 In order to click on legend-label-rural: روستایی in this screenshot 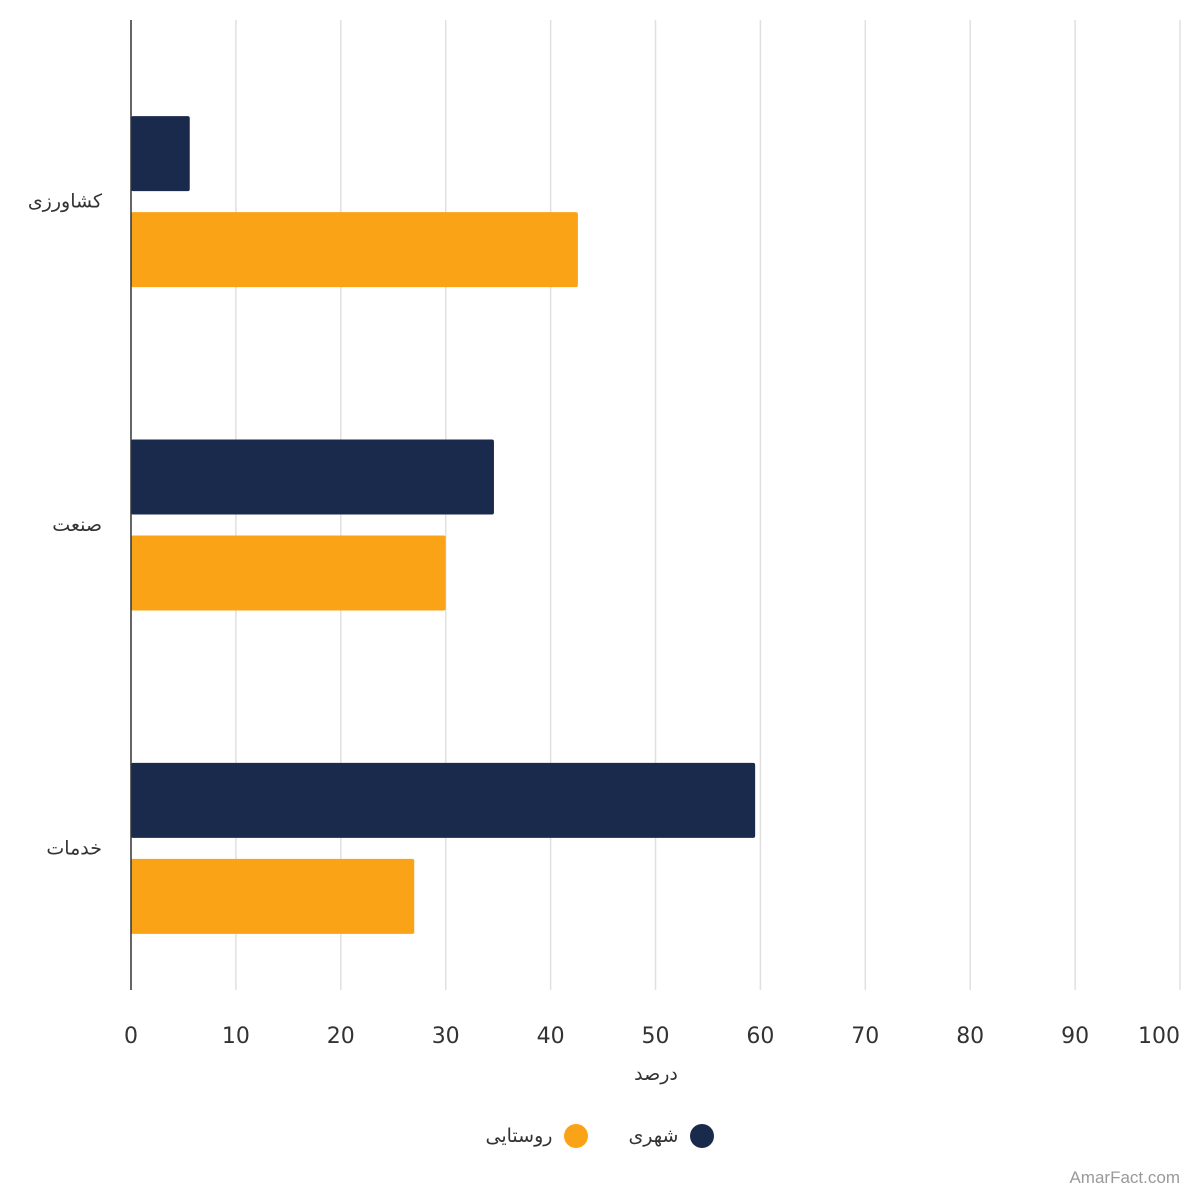, I will do `click(519, 1136)`.